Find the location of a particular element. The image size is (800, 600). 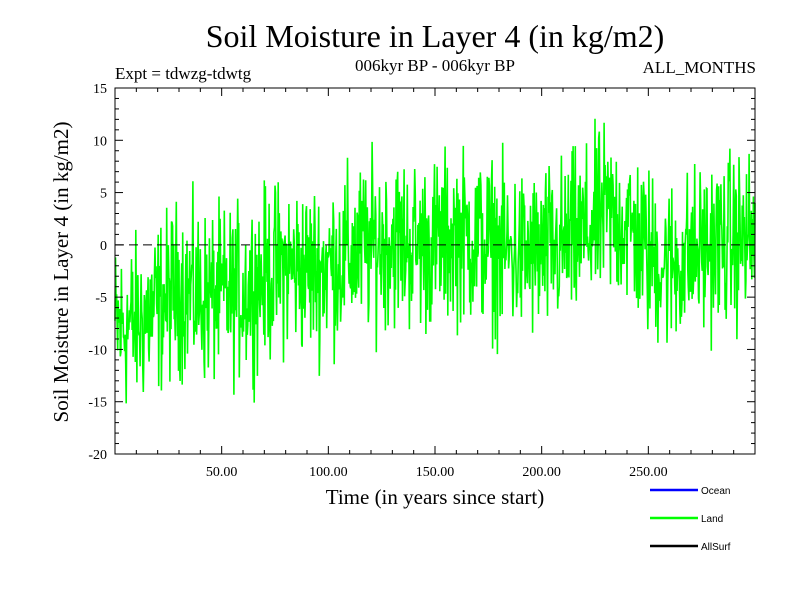

y-tick-label: 10 is located at coordinates (100, 141).